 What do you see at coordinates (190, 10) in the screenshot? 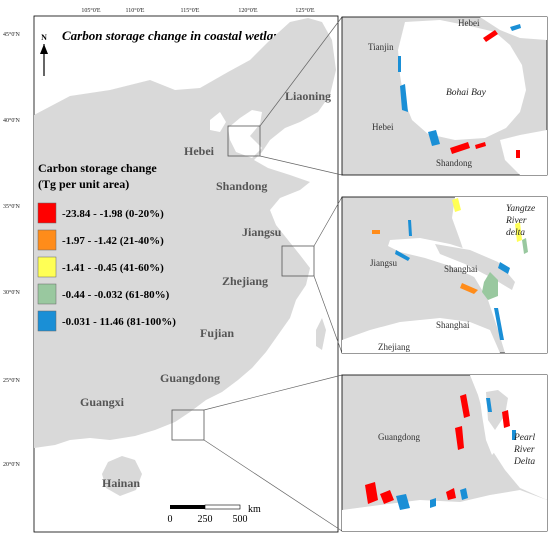
I see `lon-tick-label: 115°0'E` at bounding box center [190, 10].